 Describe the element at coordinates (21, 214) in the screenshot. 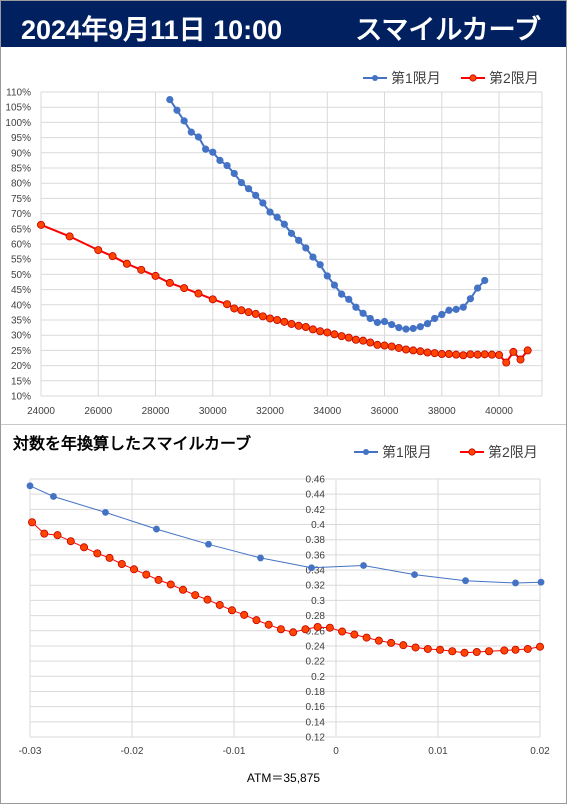

I see `y-tick-label: 70%` at that location.